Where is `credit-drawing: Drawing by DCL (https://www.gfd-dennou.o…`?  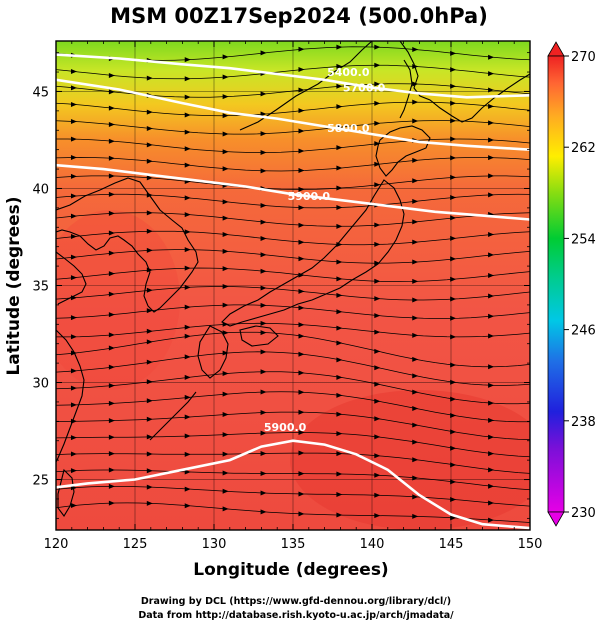 credit-drawing: Drawing by DCL (https://www.gfd-dennou.o… is located at coordinates (296, 601).